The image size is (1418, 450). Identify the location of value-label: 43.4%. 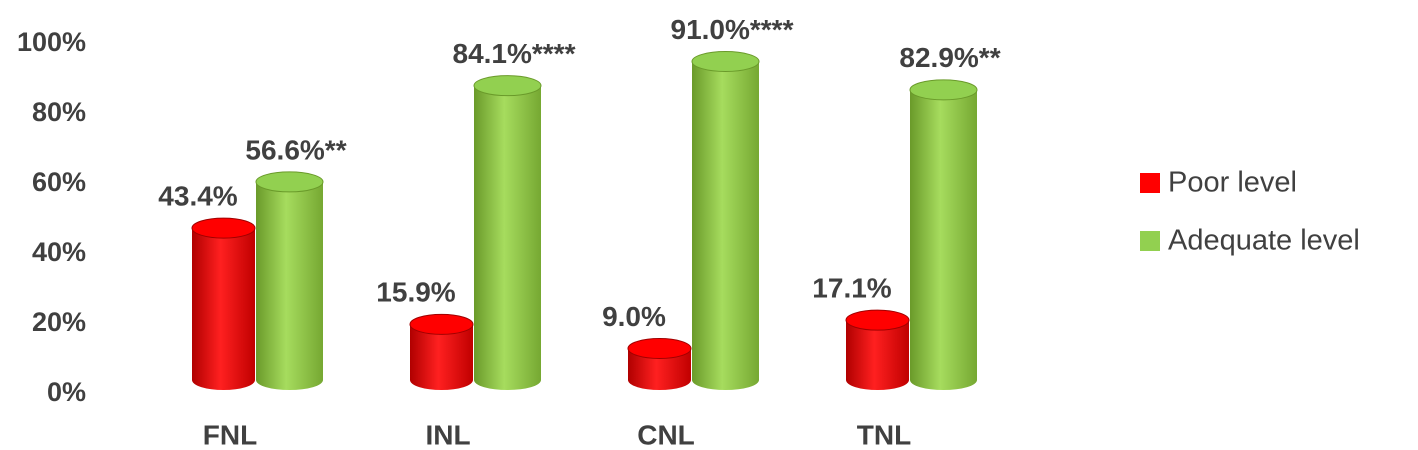
(197, 195).